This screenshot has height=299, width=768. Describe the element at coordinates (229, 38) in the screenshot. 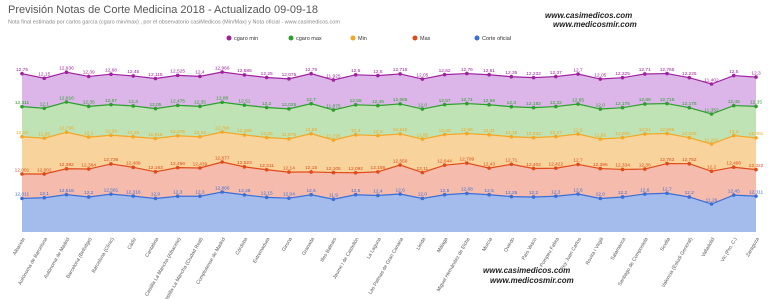

I see `legend-marker` at that location.